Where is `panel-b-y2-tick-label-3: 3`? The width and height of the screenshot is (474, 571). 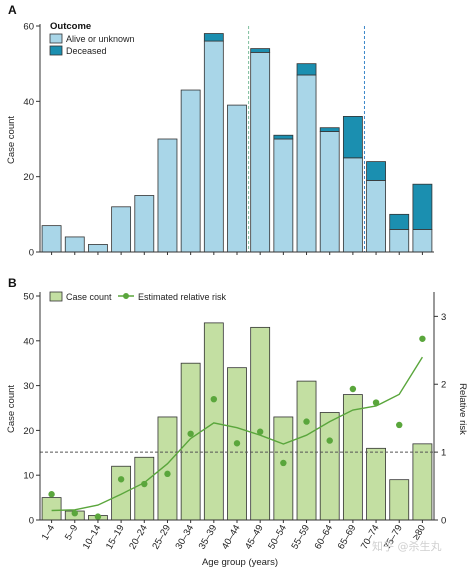
panel-b-y2-tick-label-3: 3 is located at coordinates (443, 317).